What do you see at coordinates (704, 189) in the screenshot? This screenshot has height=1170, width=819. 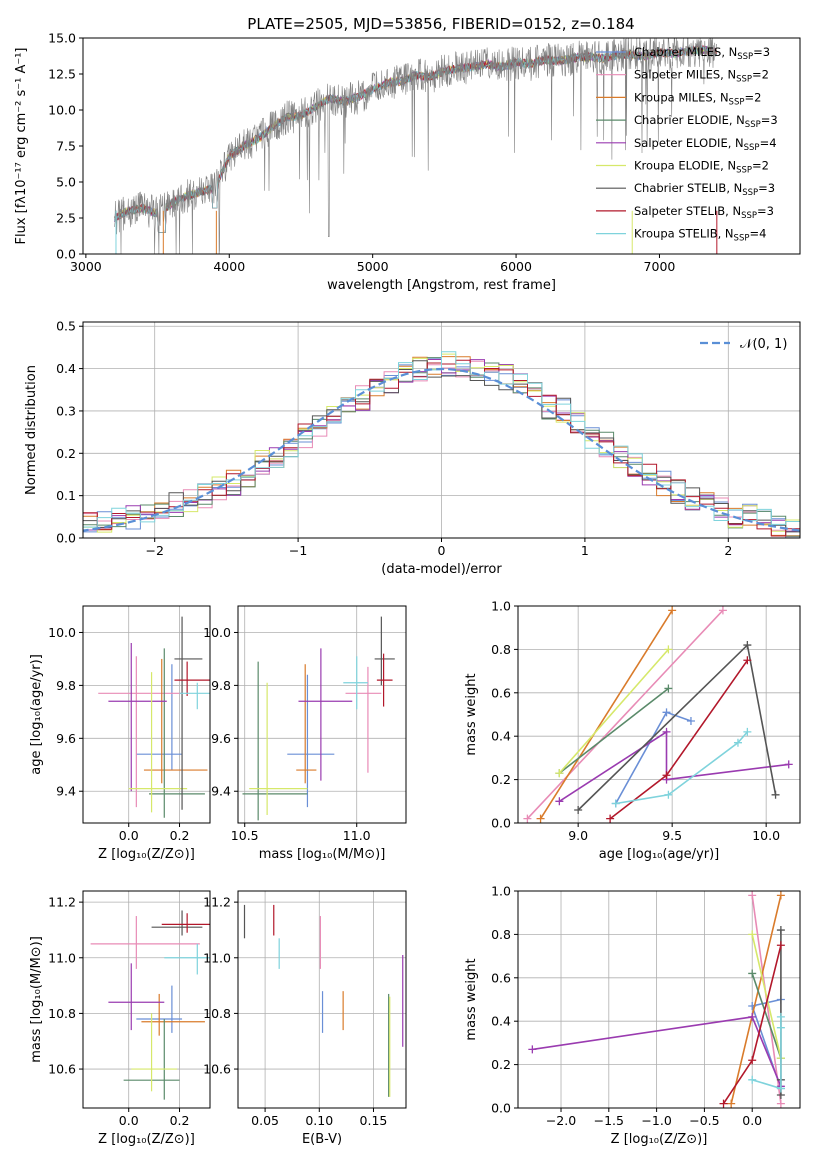 I see `legend-label: Chabrier STELIB, NSSP=3` at bounding box center [704, 189].